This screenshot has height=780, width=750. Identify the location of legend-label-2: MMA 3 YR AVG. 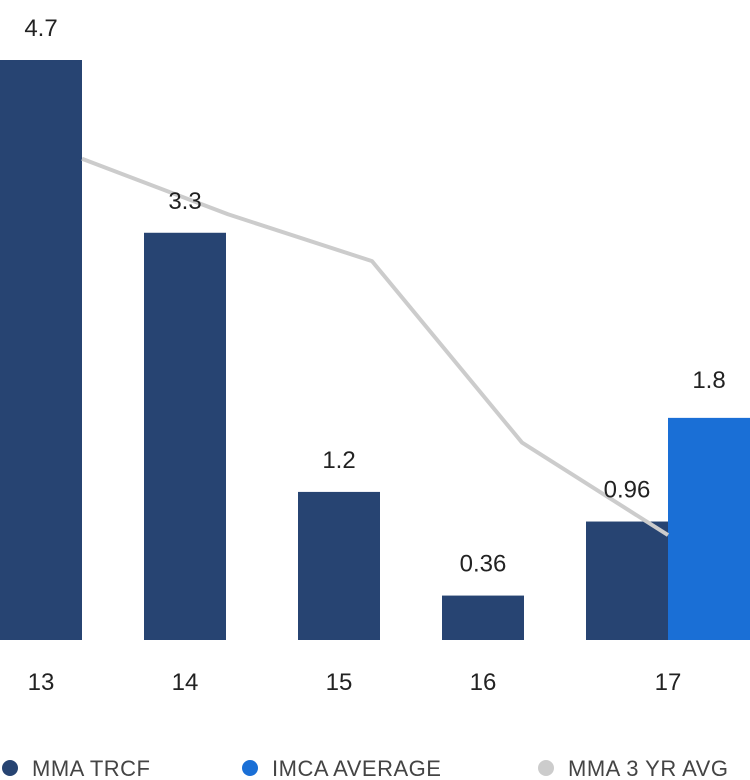
(648, 768).